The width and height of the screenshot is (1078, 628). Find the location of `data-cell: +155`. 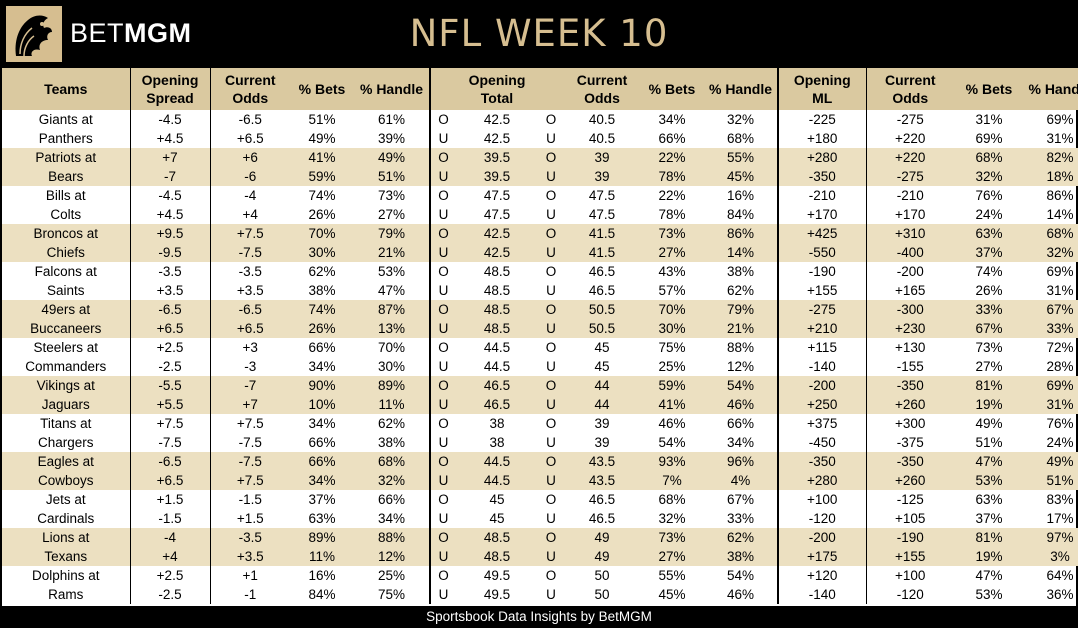

data-cell: +155 is located at coordinates (909, 556).